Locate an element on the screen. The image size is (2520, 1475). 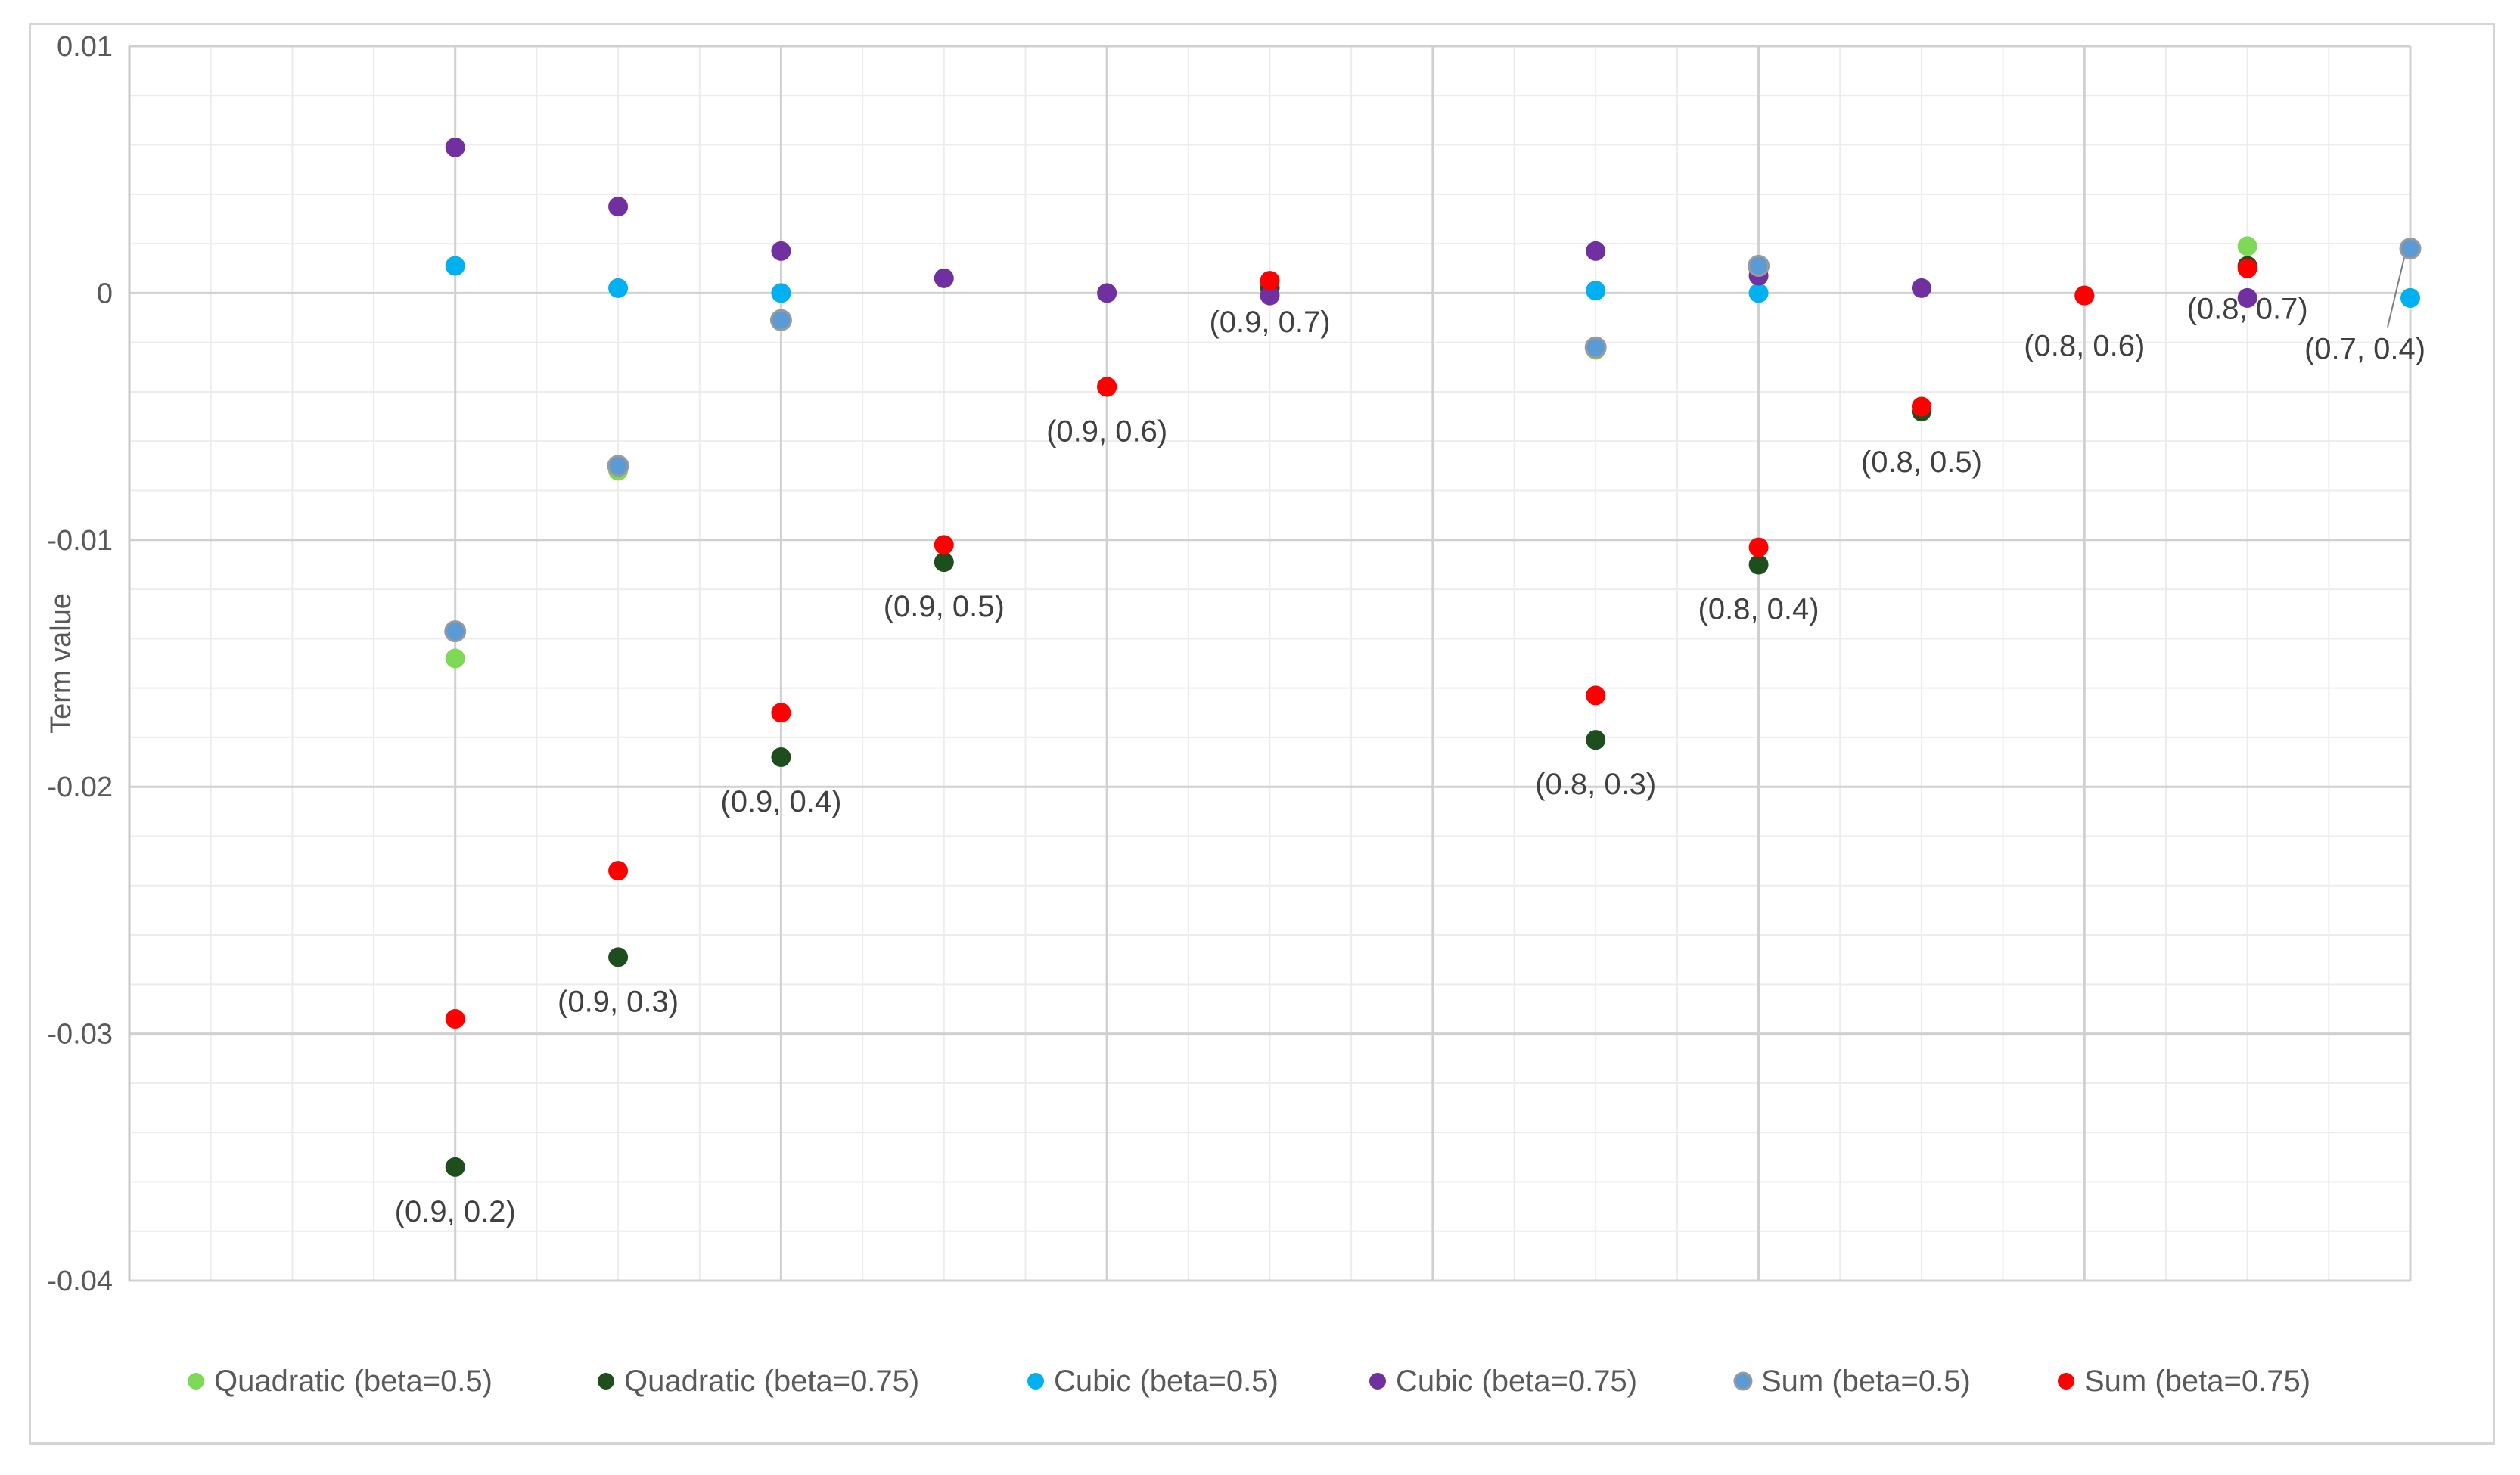
y-tick-label: -0.04 is located at coordinates (80, 1281).